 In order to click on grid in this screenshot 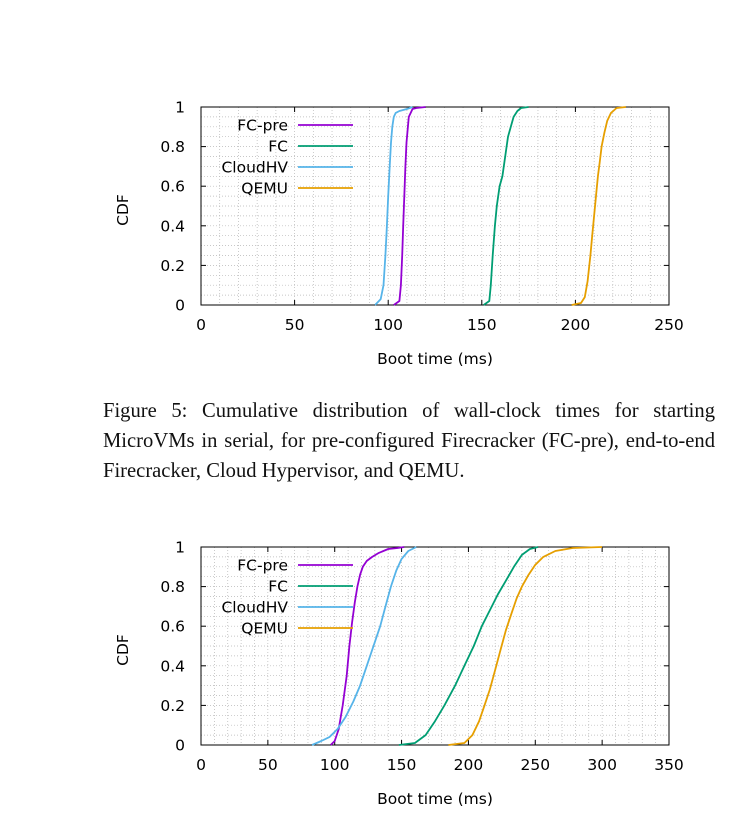, I will do `click(435, 646)`.